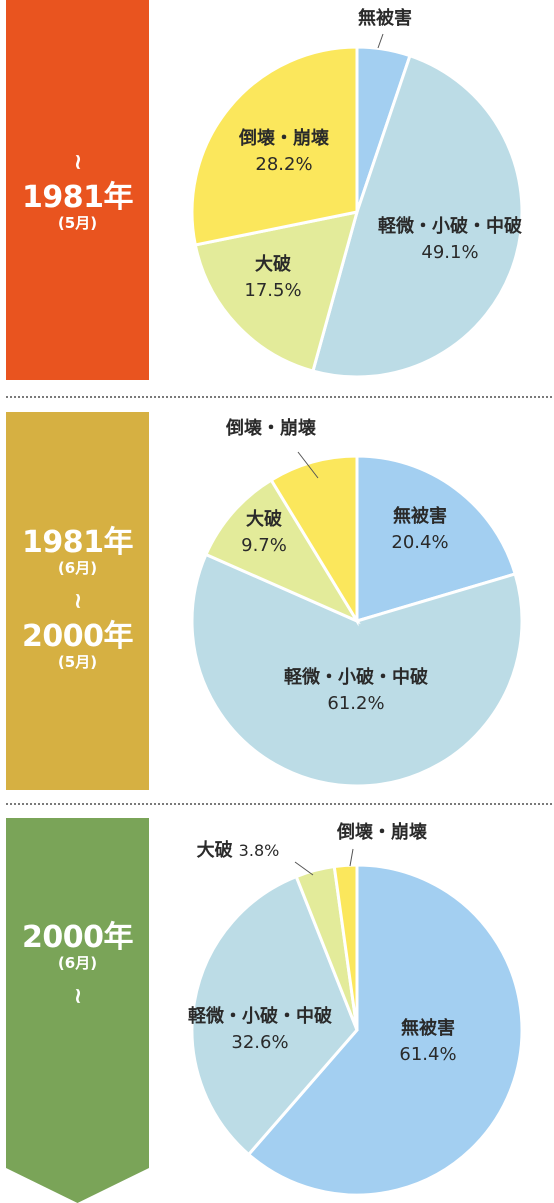  What do you see at coordinates (272, 277) in the screenshot?
I see `pie-1-label-3: 大破 17.5%` at bounding box center [272, 277].